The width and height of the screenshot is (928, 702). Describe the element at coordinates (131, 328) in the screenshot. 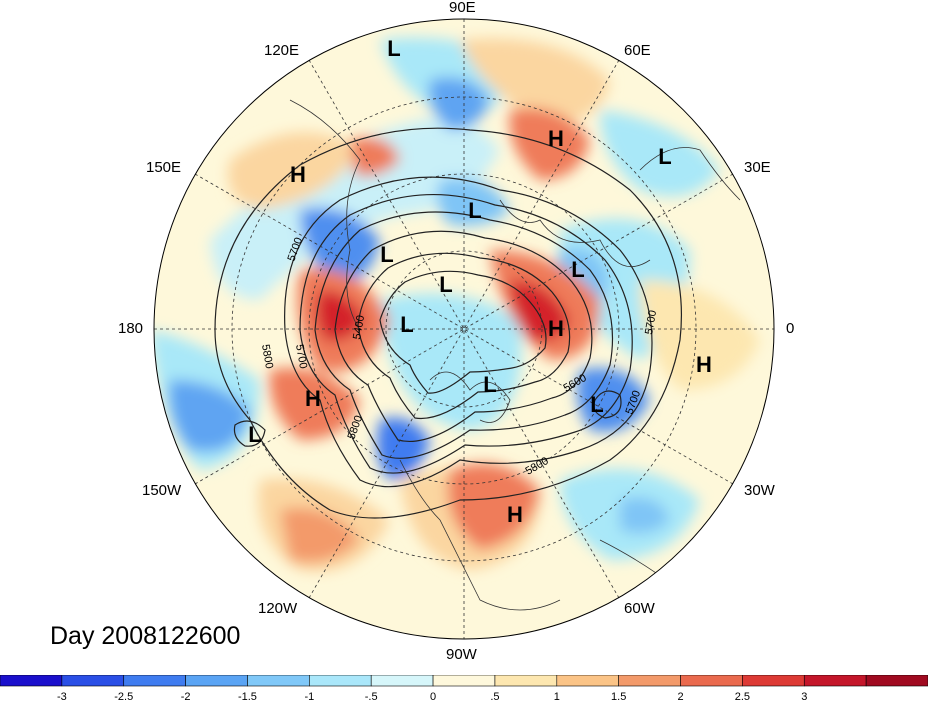

I see `longitude-label-180: 180` at that location.